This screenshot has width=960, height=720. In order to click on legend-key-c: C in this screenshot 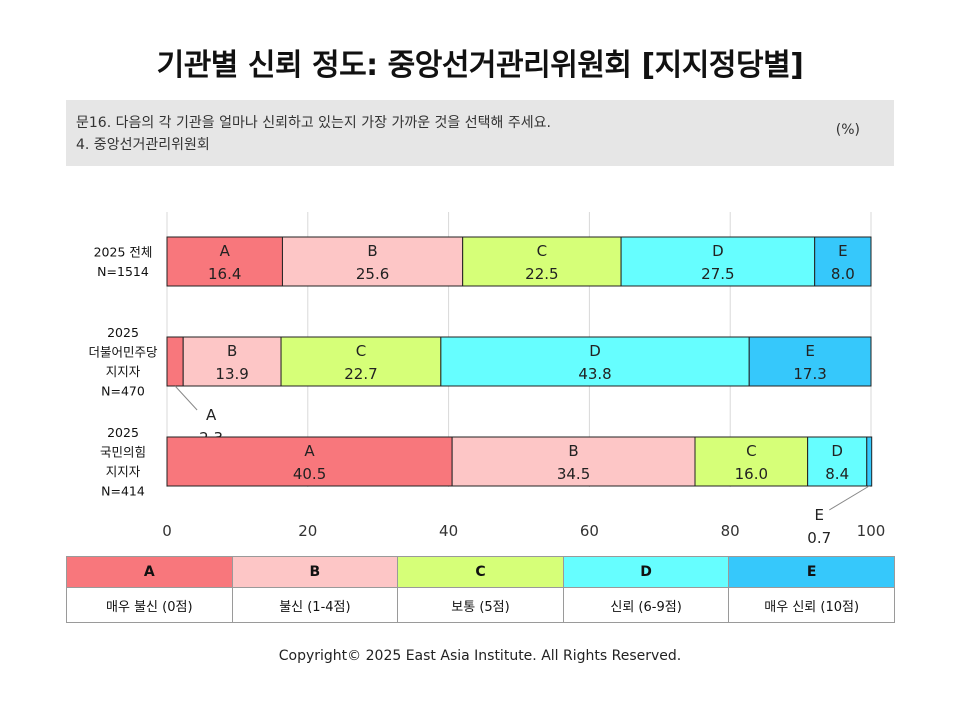, I will do `click(480, 572)`.